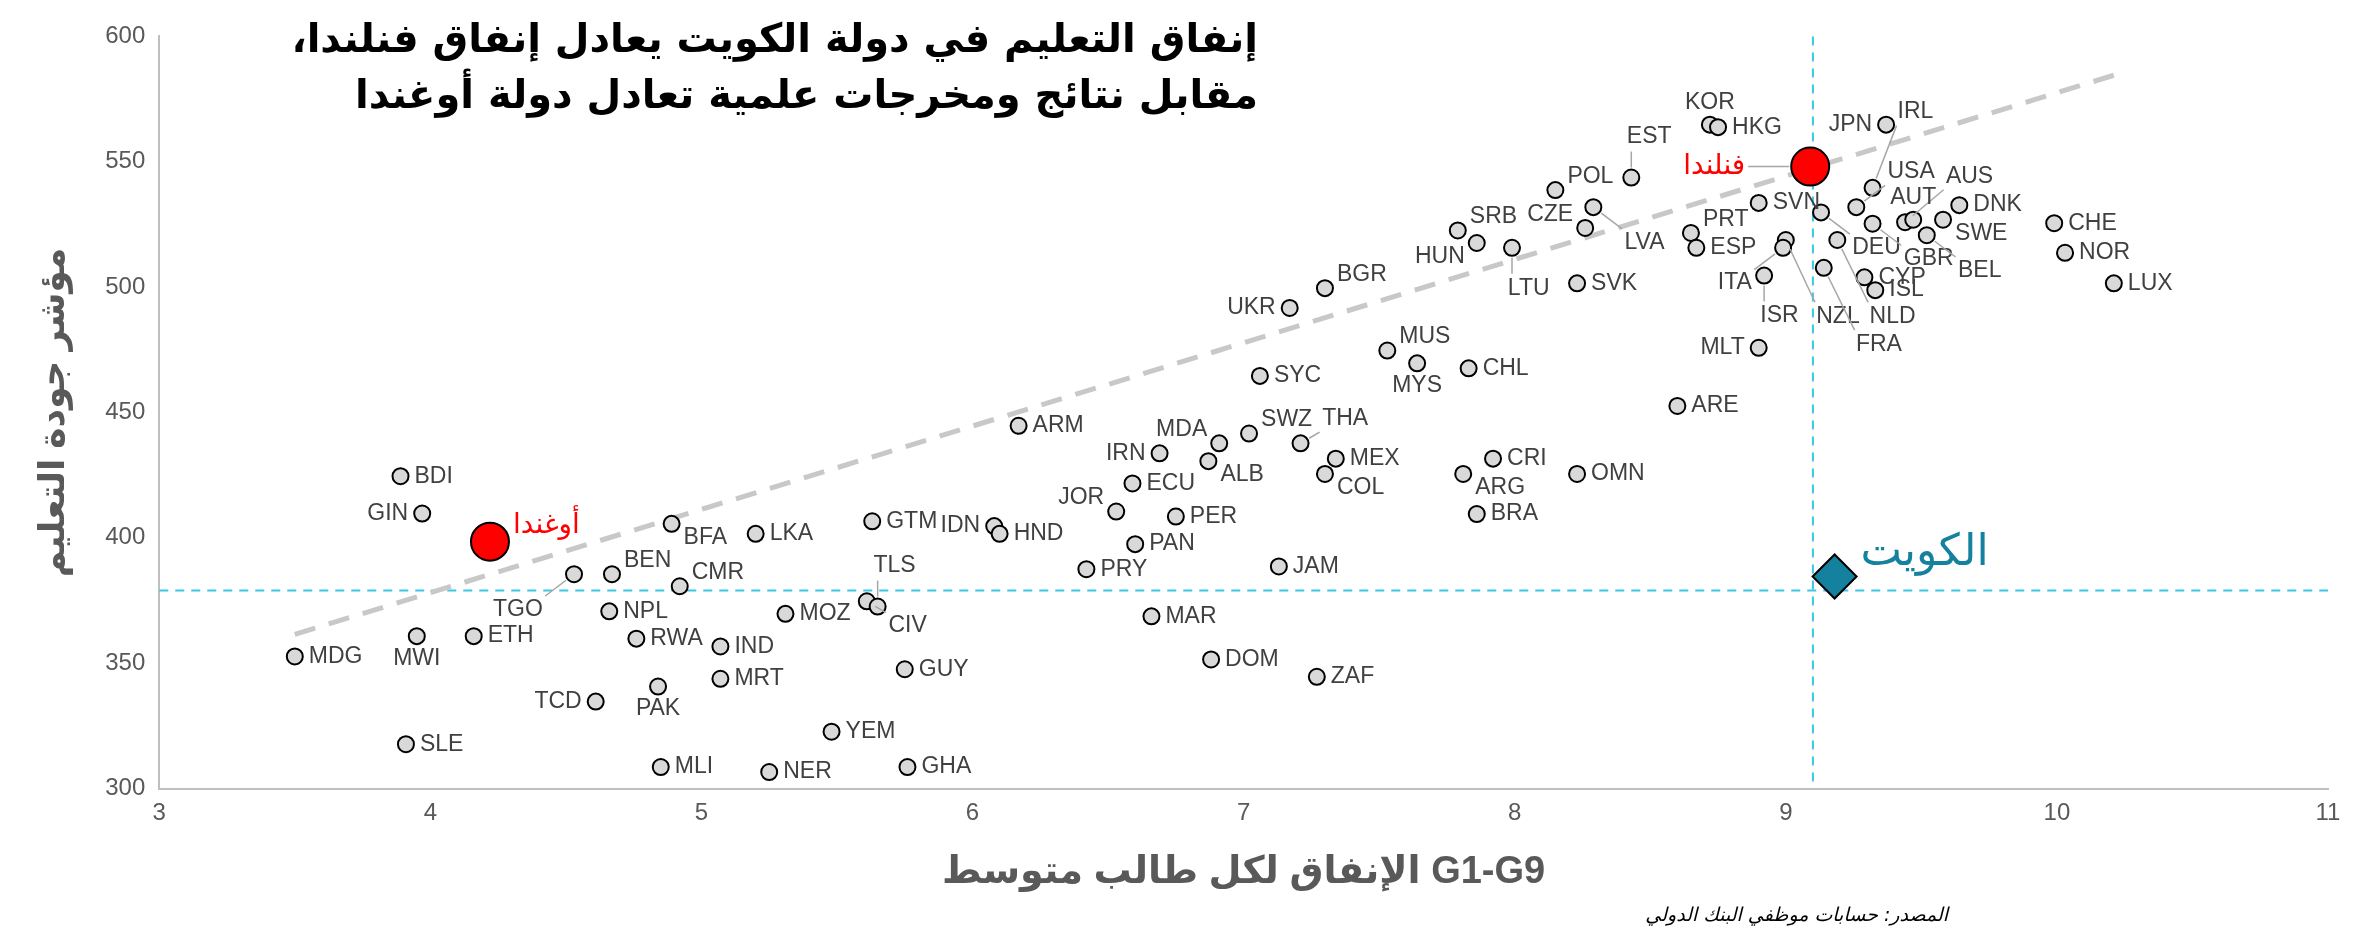 This screenshot has width=2379, height=943. What do you see at coordinates (335, 654) in the screenshot?
I see `data-label: MDG` at bounding box center [335, 654].